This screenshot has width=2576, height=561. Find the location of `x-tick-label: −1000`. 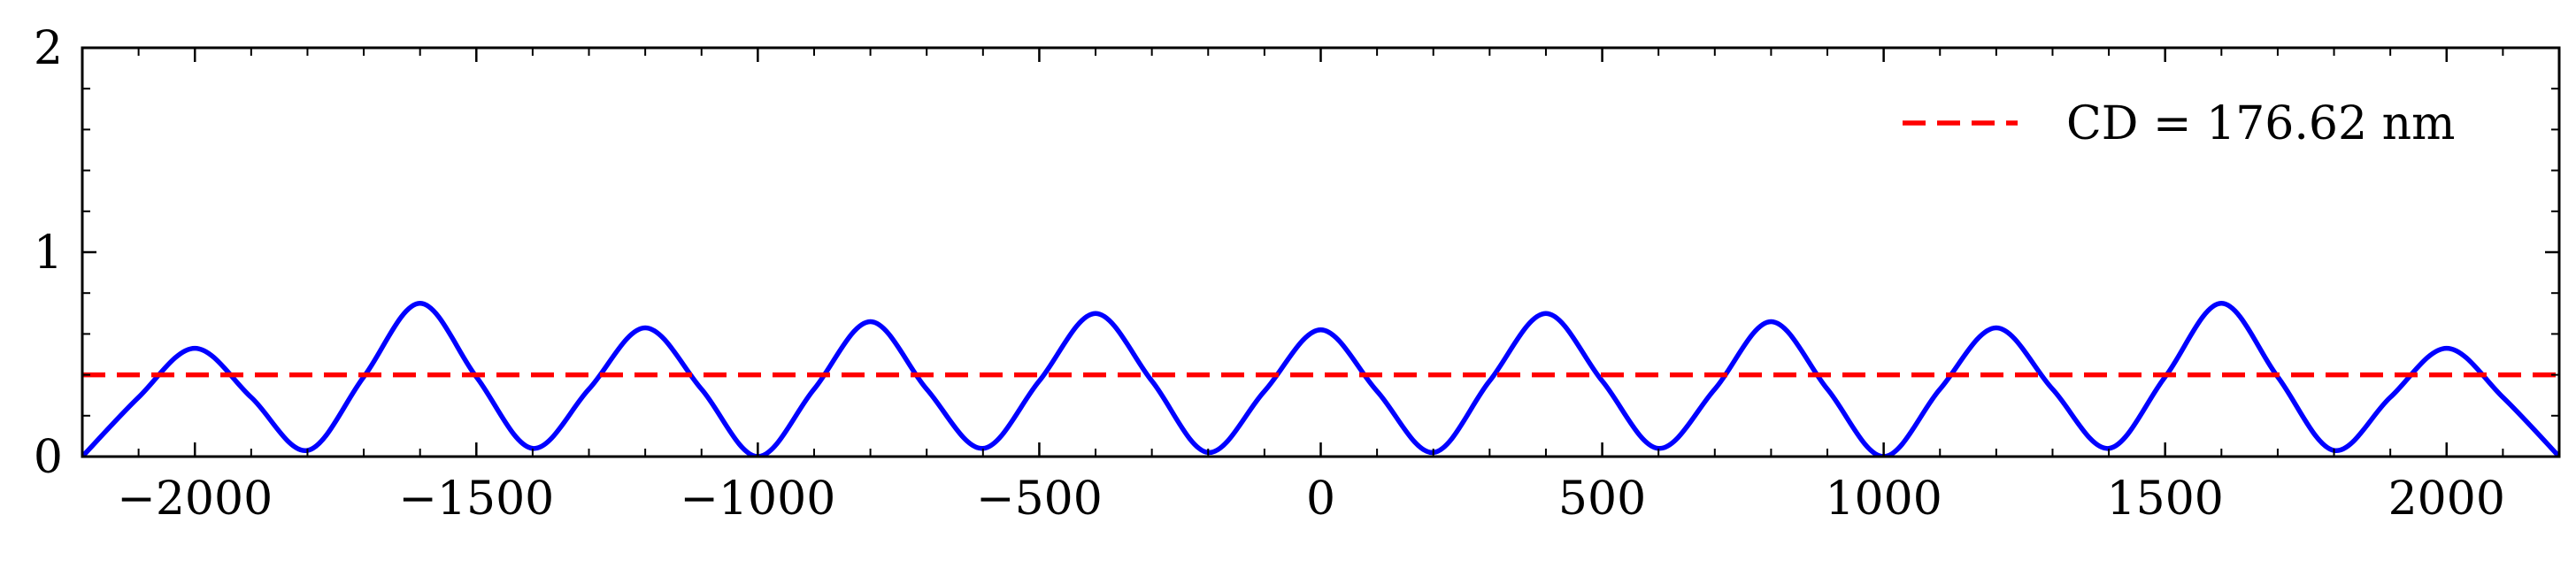

x-tick-label: −1000 is located at coordinates (757, 500).